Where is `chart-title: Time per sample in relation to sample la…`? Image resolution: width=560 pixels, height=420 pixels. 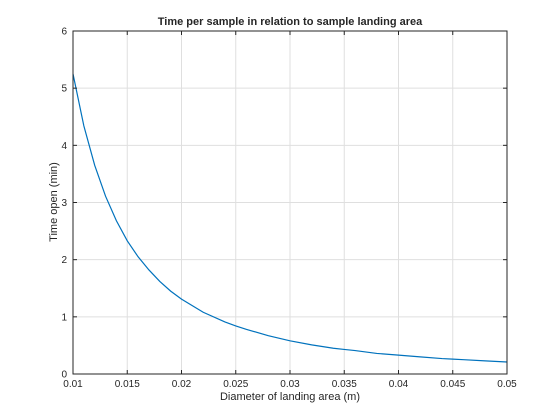 chart-title: Time per sample in relation to sample la… is located at coordinates (290, 22).